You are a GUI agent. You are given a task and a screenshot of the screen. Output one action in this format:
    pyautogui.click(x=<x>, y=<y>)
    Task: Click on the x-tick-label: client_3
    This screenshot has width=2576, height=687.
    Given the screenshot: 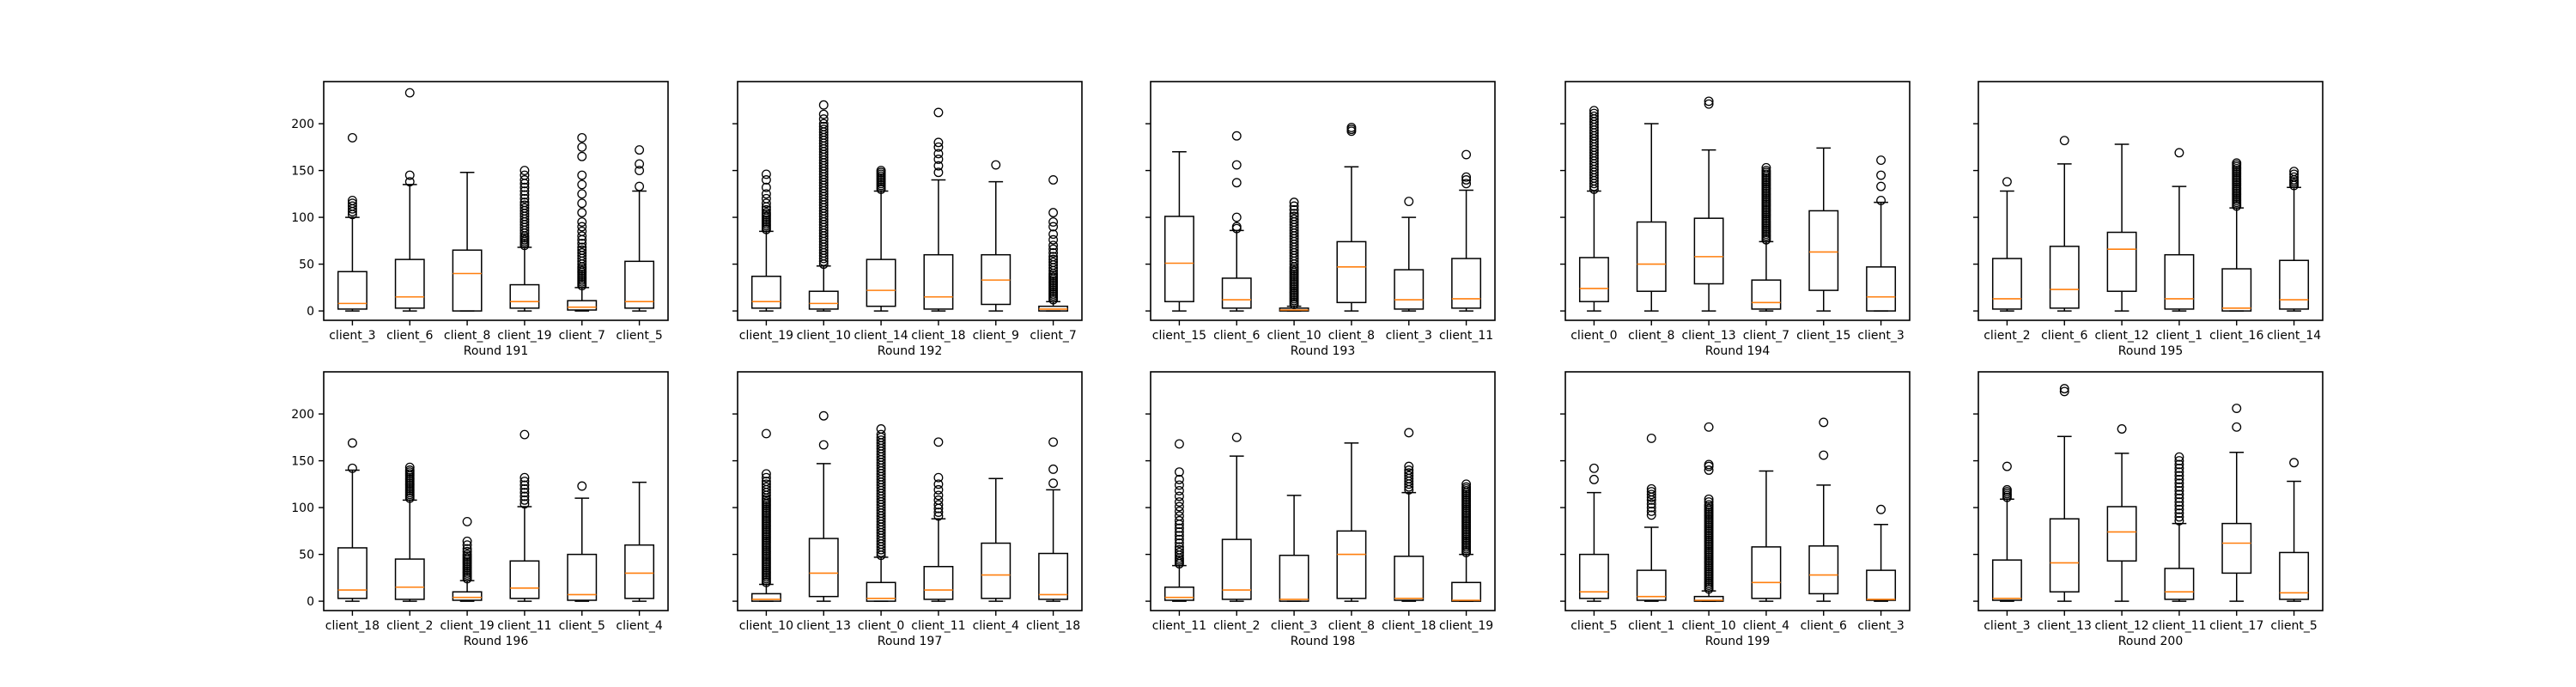 What is the action you would take?
    pyautogui.click(x=1880, y=626)
    